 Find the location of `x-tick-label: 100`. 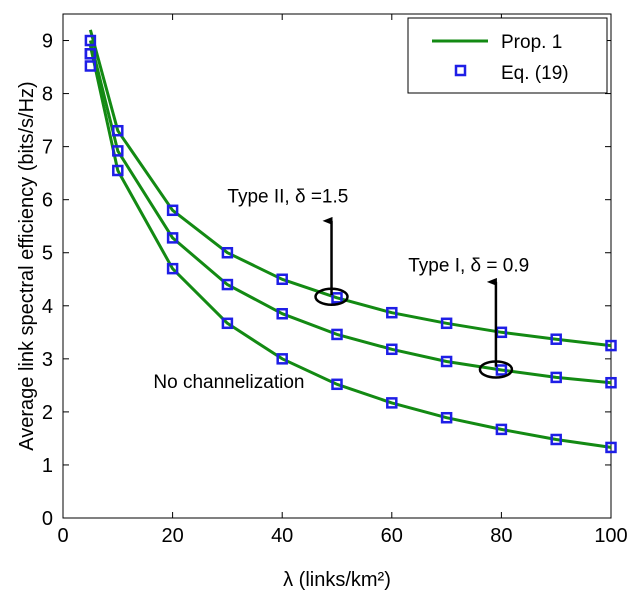

x-tick-label: 100 is located at coordinates (610, 536).